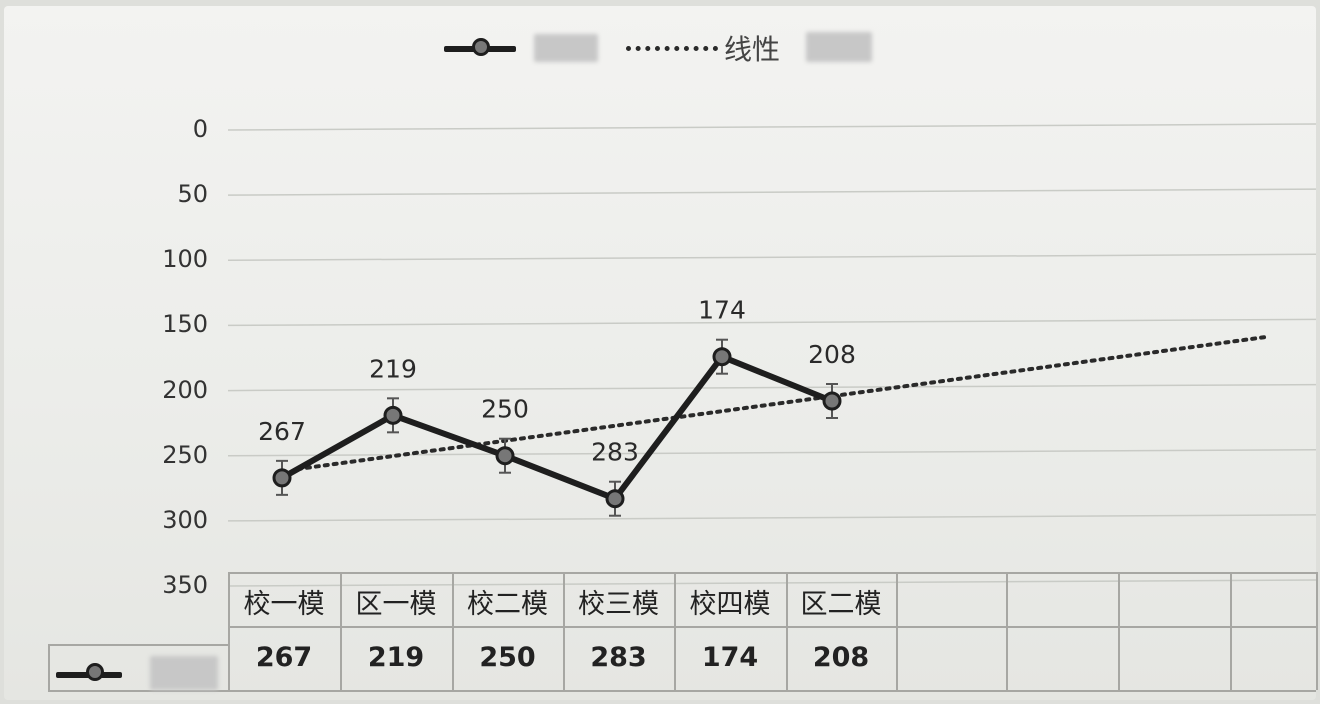 This screenshot has height=704, width=1320. I want to click on y-tick-label: 350, so click(185, 585).